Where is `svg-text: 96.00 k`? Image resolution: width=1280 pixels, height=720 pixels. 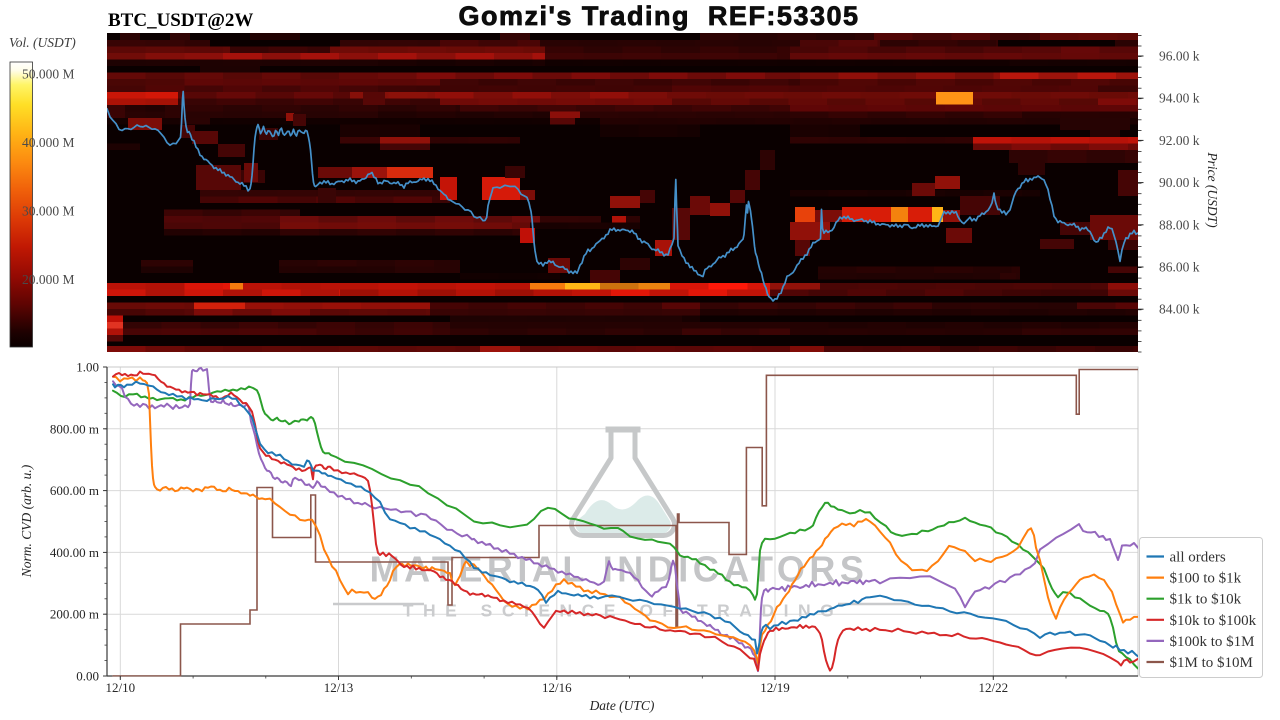 svg-text: 96.00 k is located at coordinates (1179, 56).